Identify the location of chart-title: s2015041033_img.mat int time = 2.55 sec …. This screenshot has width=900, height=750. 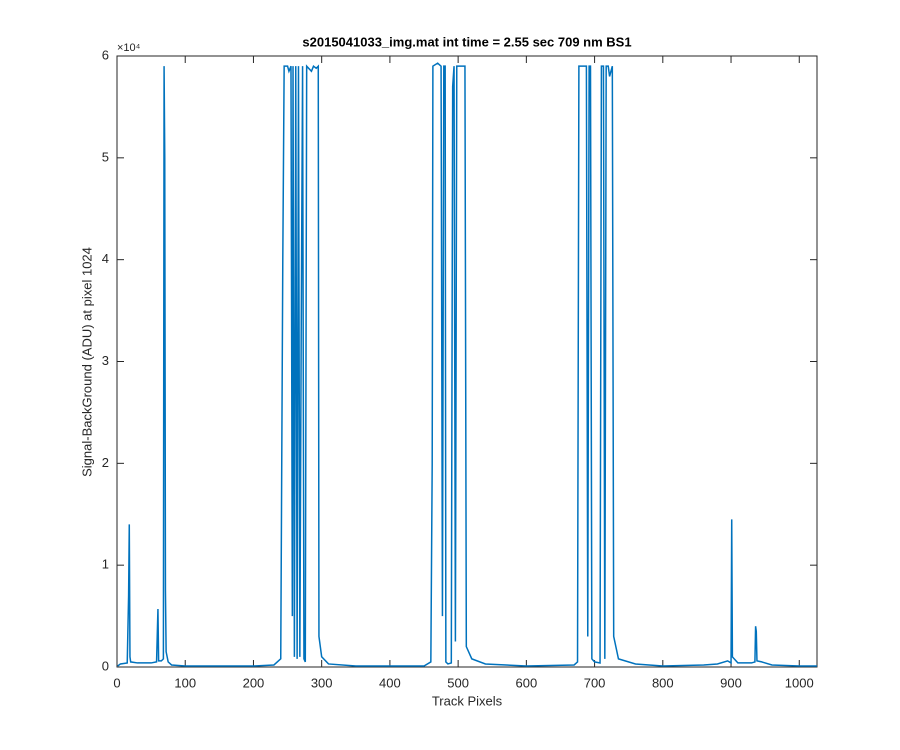
(466, 41).